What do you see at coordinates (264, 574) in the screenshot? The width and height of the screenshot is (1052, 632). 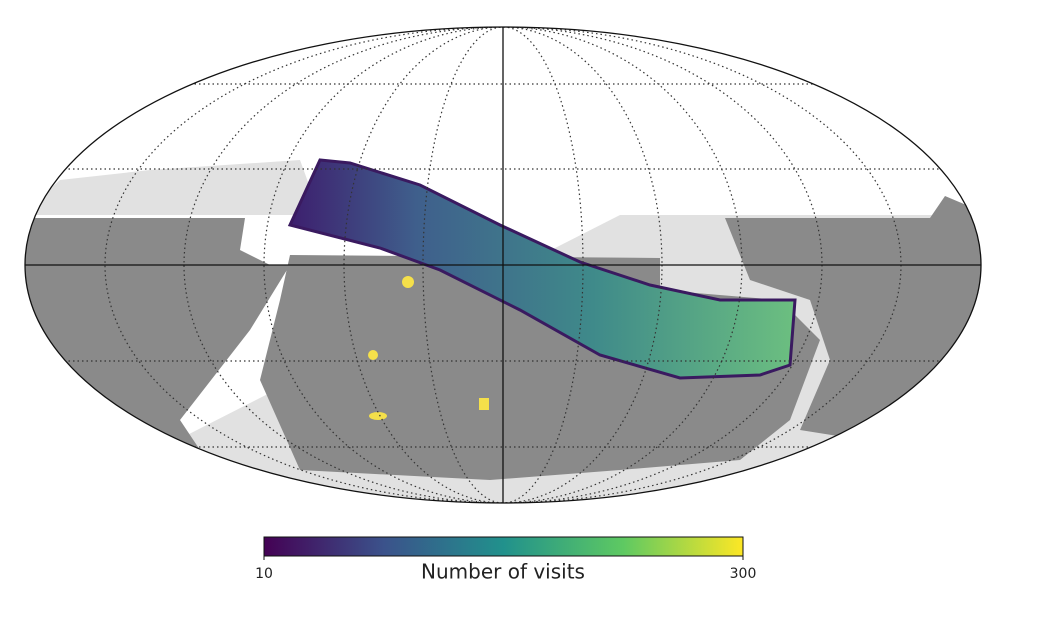 I see `colorbar-tick-label: 10` at bounding box center [264, 574].